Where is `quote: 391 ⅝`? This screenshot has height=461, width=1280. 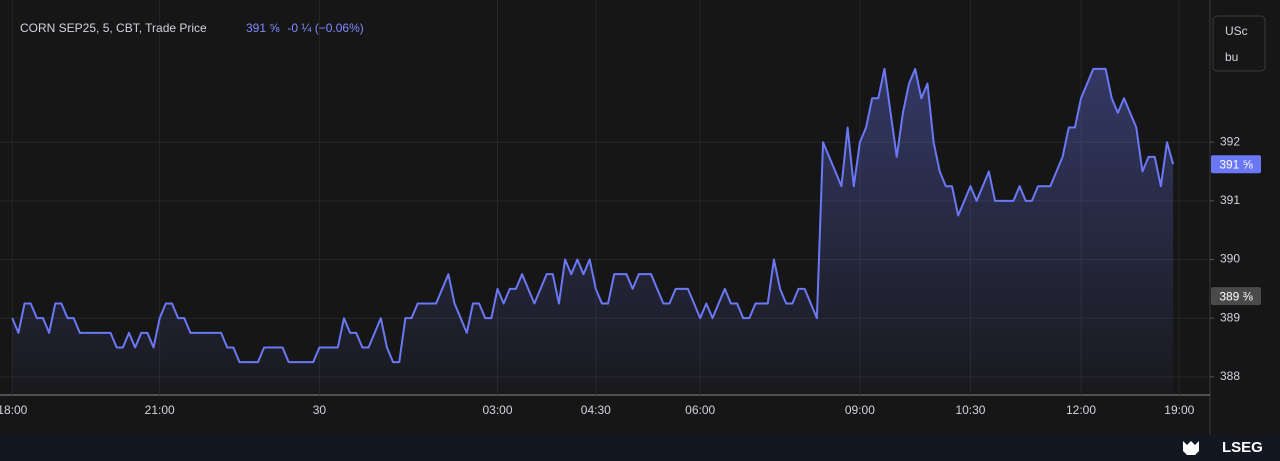 quote: 391 ⅝ is located at coordinates (263, 28).